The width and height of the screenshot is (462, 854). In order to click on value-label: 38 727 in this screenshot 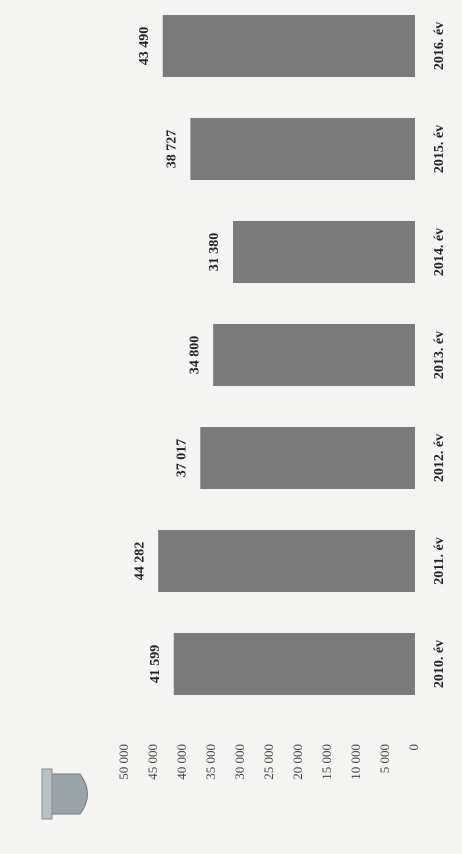, I will do `click(172, 149)`.